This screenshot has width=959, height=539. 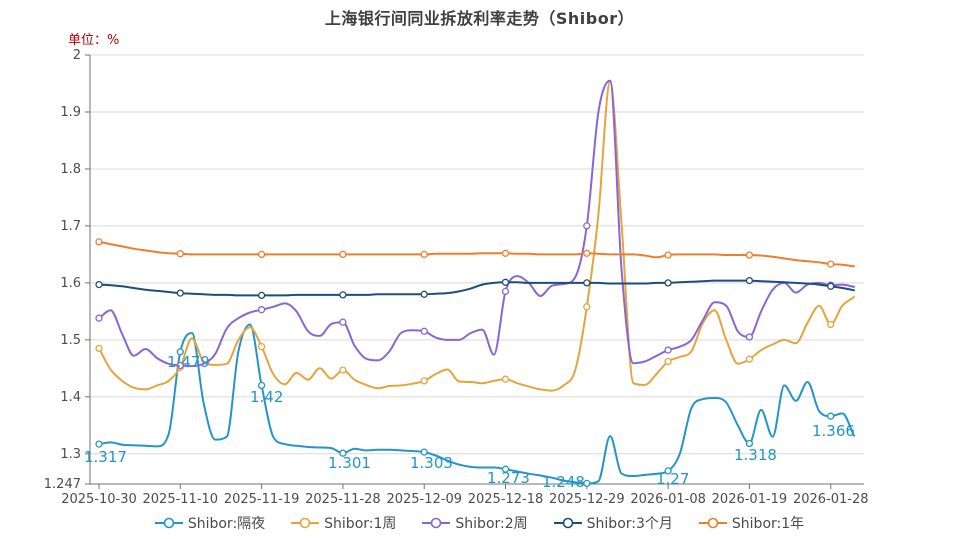 I want to click on y-axis-label: 1.5, so click(x=70, y=340).